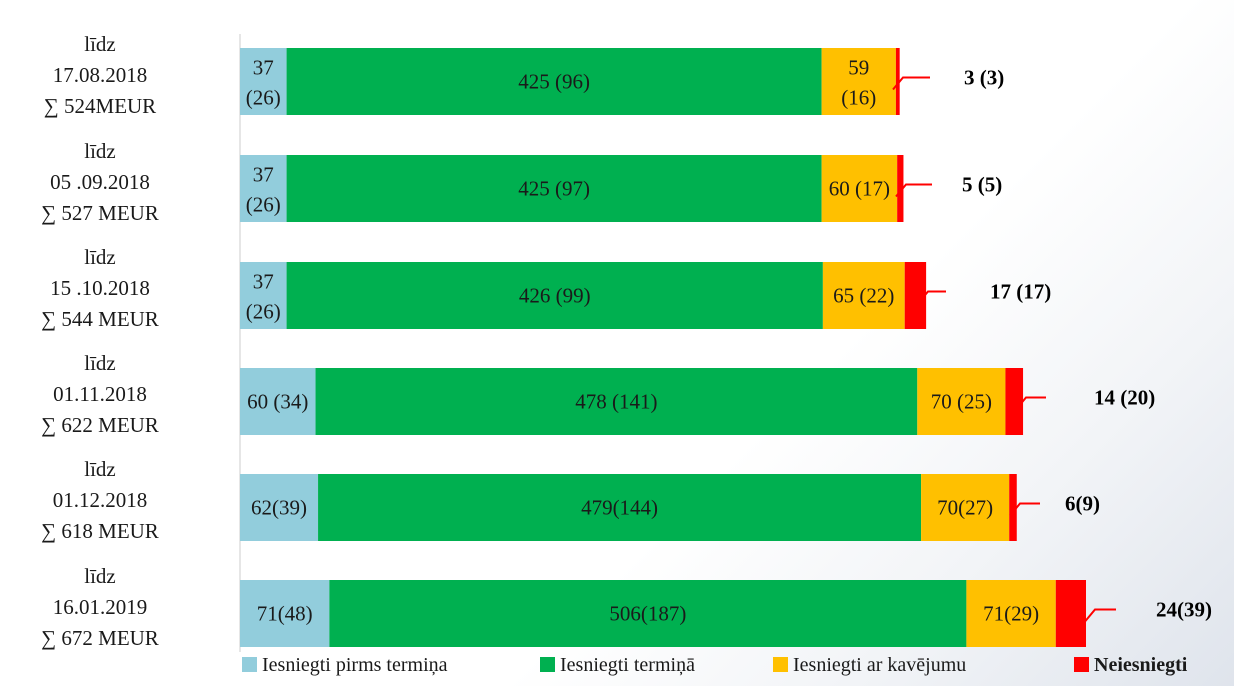 The height and width of the screenshot is (686, 1234). I want to click on legend-item: Iesniegti termiņā, so click(617, 665).